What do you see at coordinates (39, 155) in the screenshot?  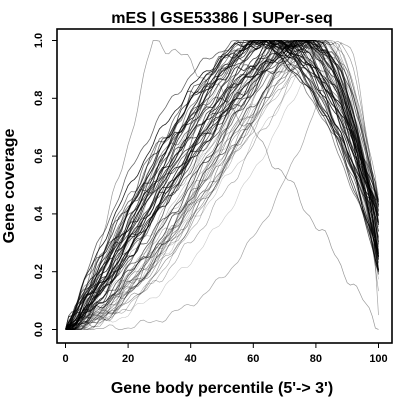 I see `y-tick-label: 0.6` at bounding box center [39, 155].